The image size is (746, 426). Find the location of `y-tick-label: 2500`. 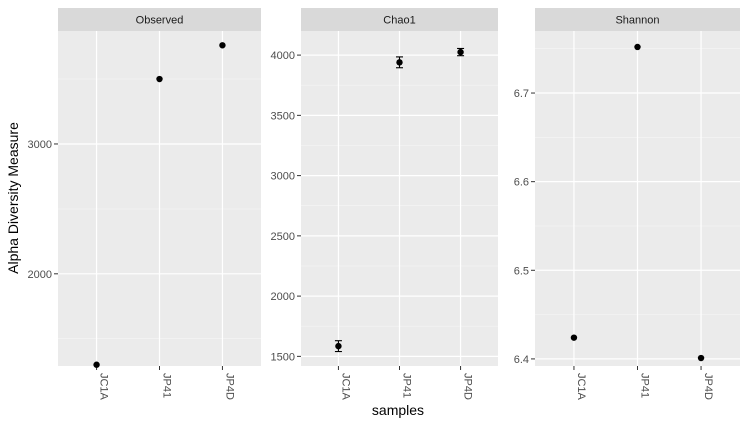

y-tick-label: 2500 is located at coordinates (283, 237).